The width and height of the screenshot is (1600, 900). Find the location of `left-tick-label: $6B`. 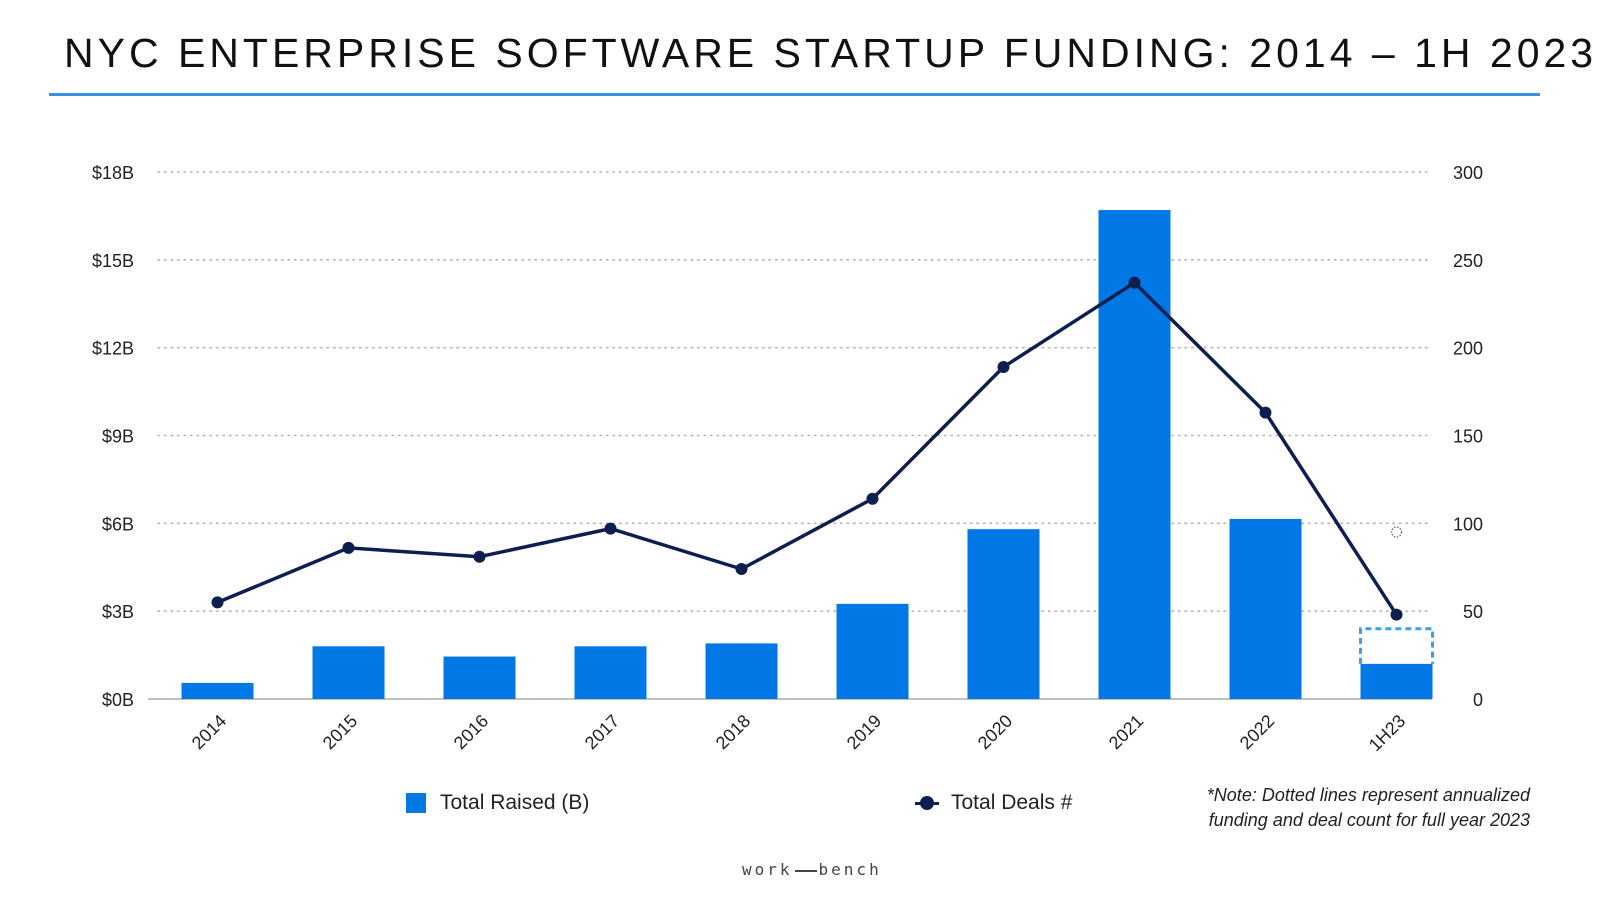

left-tick-label: $6B is located at coordinates (118, 524).